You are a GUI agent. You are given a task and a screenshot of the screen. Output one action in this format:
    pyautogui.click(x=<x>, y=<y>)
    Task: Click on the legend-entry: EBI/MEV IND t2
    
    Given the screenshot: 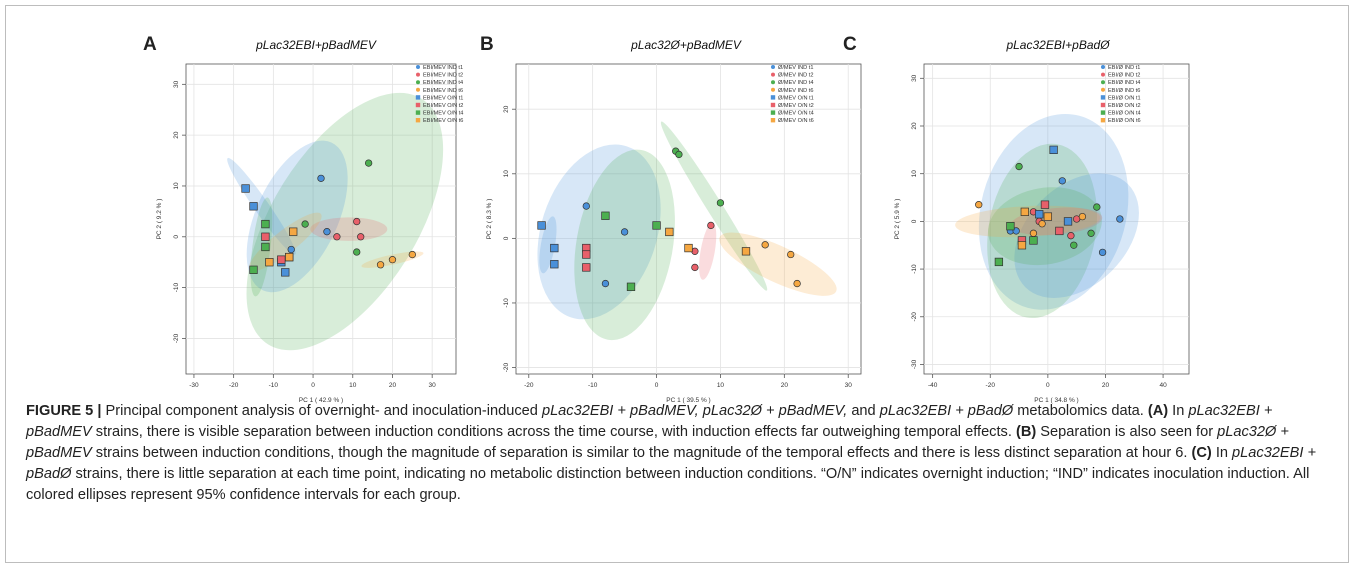 What is the action you would take?
    pyautogui.click(x=443, y=76)
    